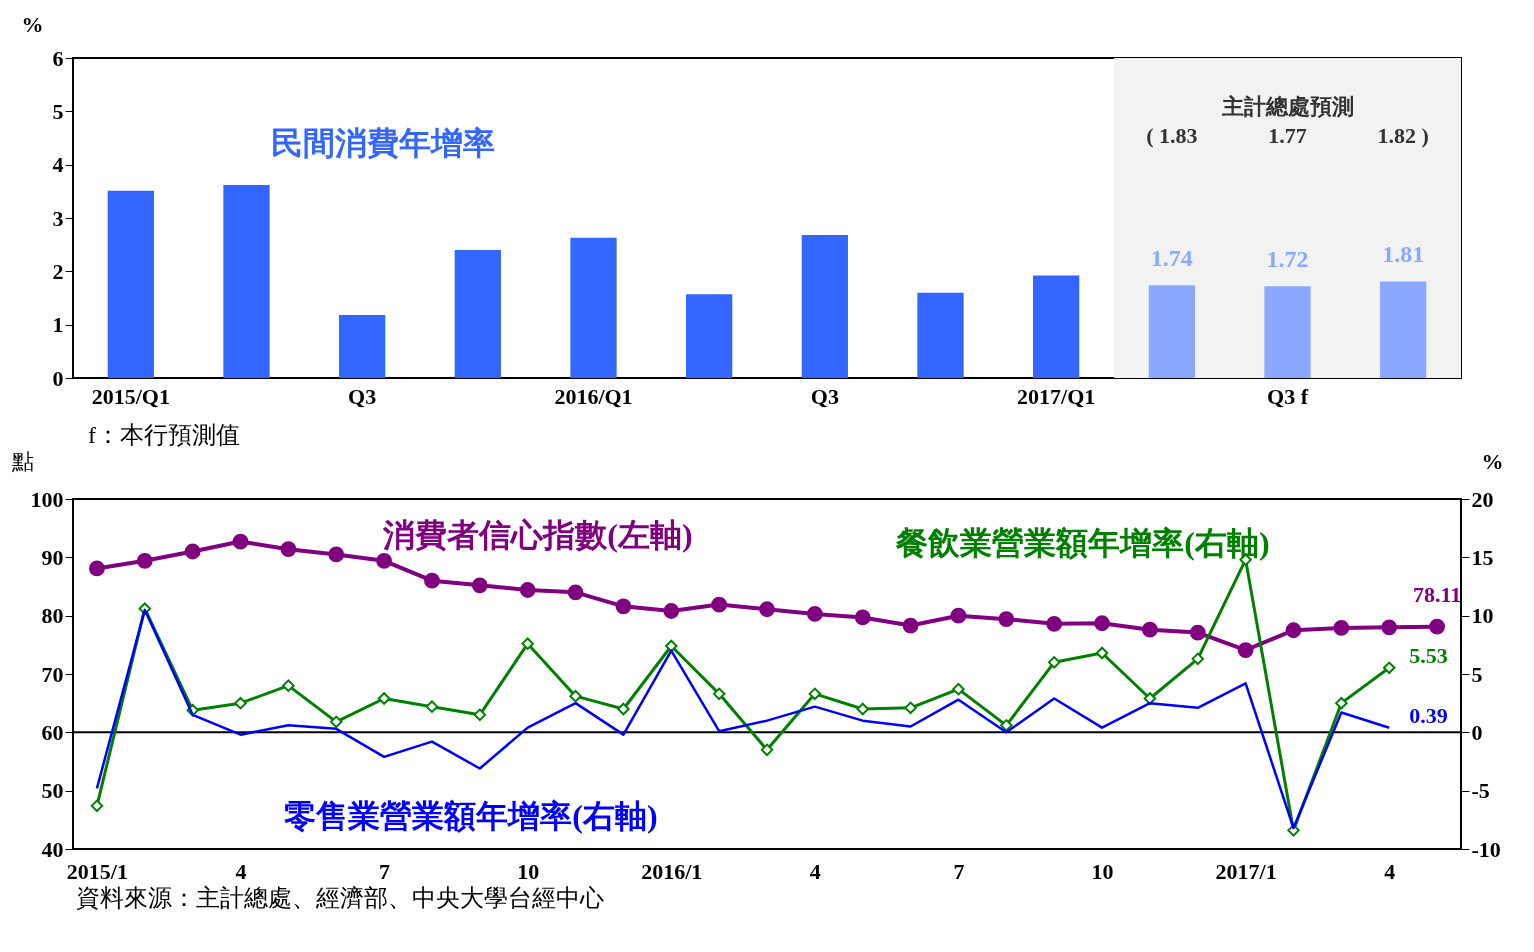 The width and height of the screenshot is (1534, 952). I want to click on y-axis-title: %, so click(32, 24).